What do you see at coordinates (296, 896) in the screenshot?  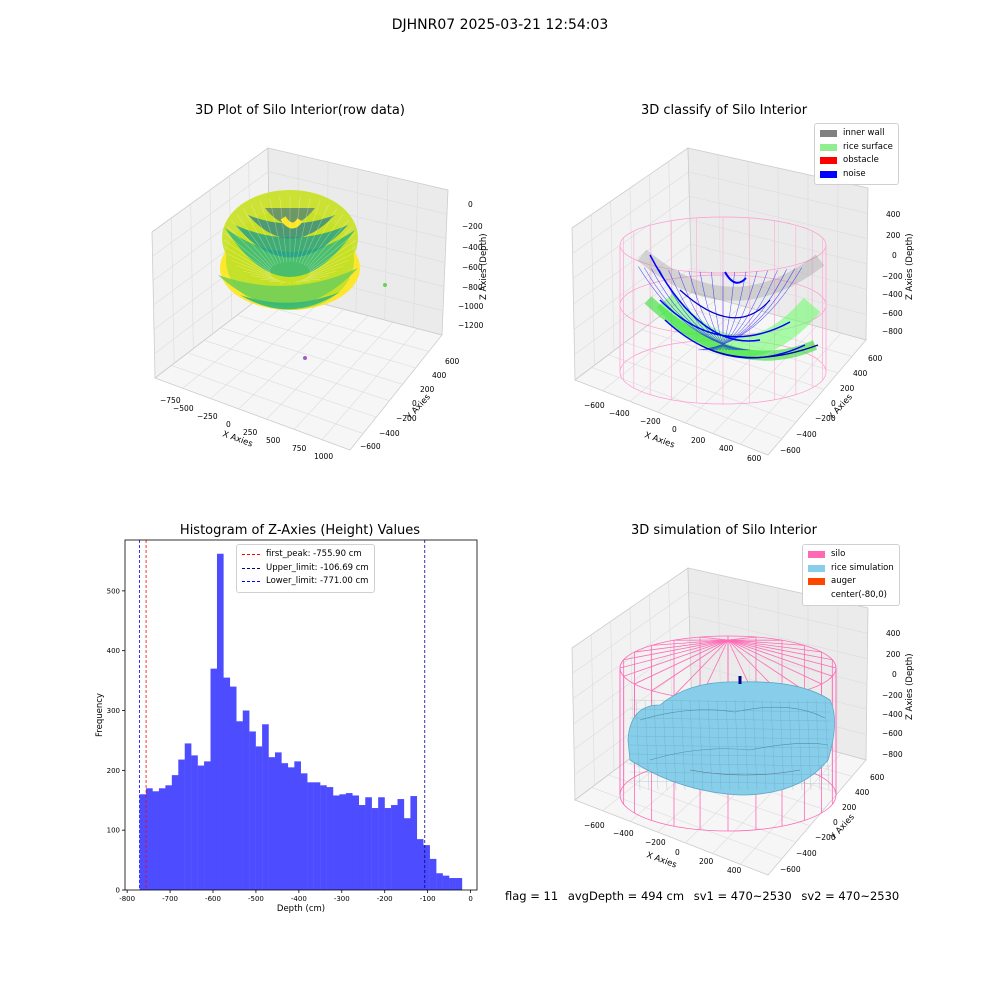 I see `histogram-x-ticks: -800 -700 -600 -500 -400 -300 -200 -100 0` at bounding box center [296, 896].